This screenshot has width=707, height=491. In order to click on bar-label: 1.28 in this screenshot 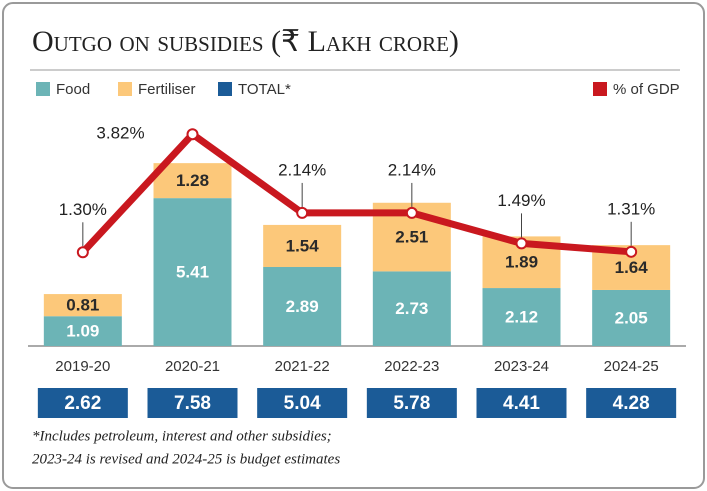, I will do `click(192, 180)`.